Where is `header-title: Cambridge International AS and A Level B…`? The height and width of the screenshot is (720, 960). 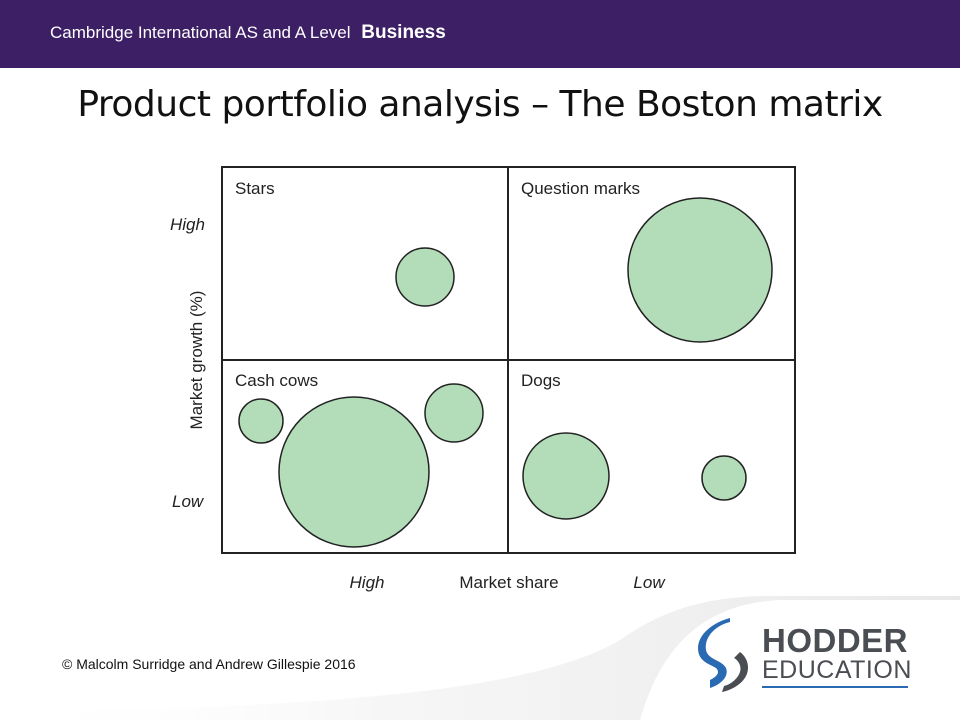 header-title: Cambridge International AS and A Level B… is located at coordinates (248, 33).